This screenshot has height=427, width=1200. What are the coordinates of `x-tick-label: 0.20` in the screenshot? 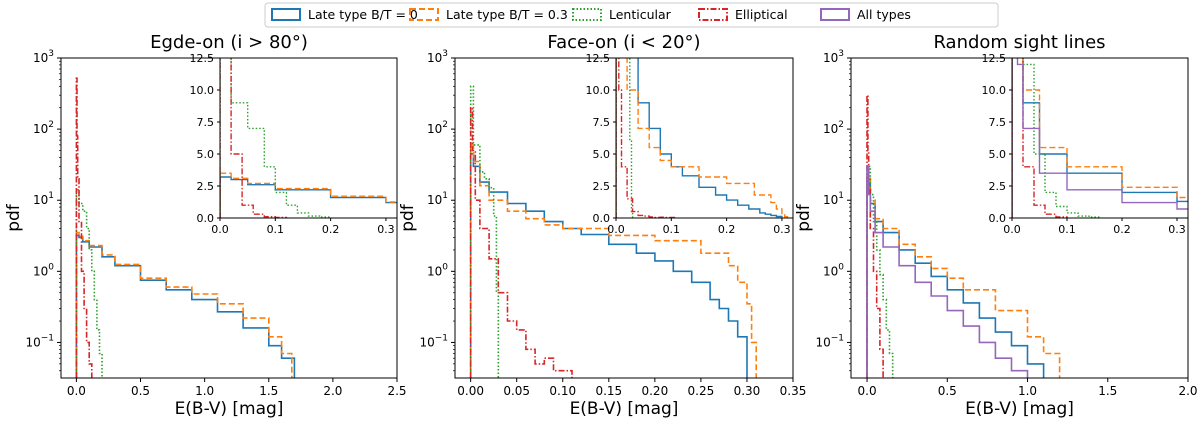 It's located at (654, 391).